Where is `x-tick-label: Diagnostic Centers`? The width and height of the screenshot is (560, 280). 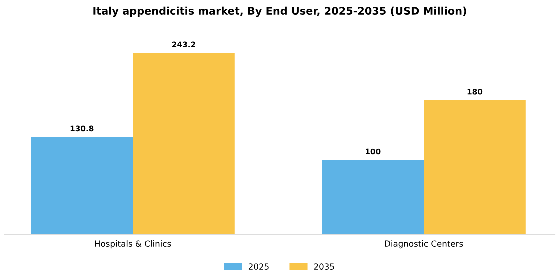 x-tick-label: Diagnostic Centers is located at coordinates (424, 244).